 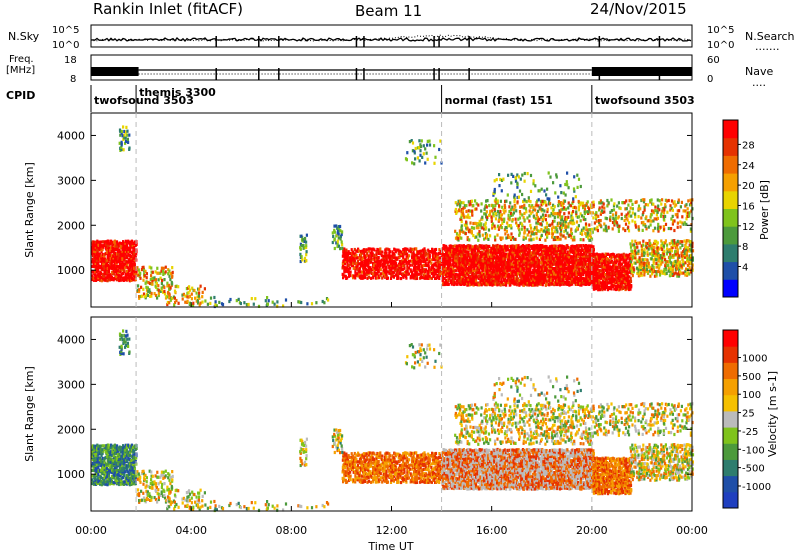 What do you see at coordinates (73, 79) in the screenshot?
I see `freq-tick-bottom: 8` at bounding box center [73, 79].